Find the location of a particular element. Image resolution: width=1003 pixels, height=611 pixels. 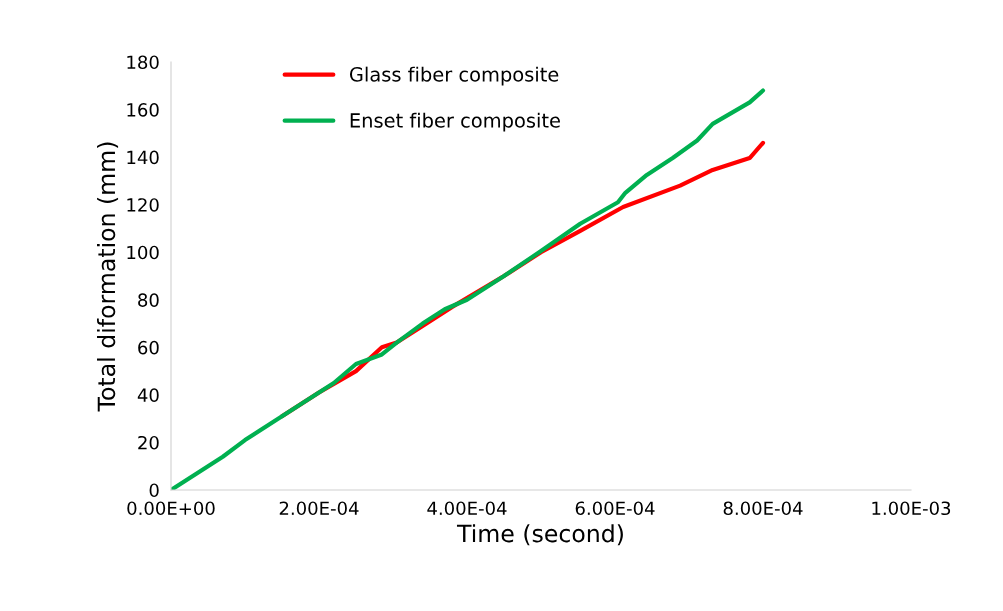

x-axis-title: Time (second) is located at coordinates (539, 535).